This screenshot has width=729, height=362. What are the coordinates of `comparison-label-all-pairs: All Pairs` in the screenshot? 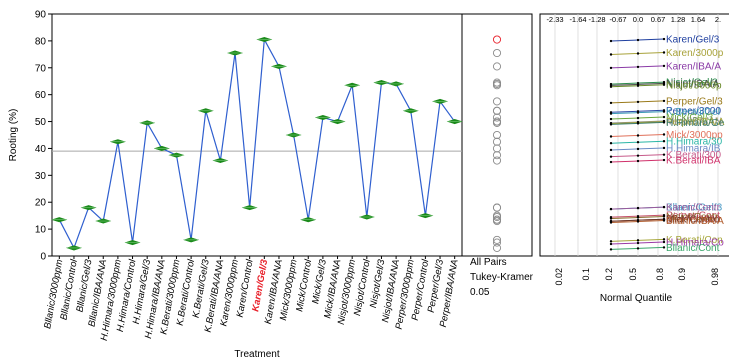 It's located at (488, 262).